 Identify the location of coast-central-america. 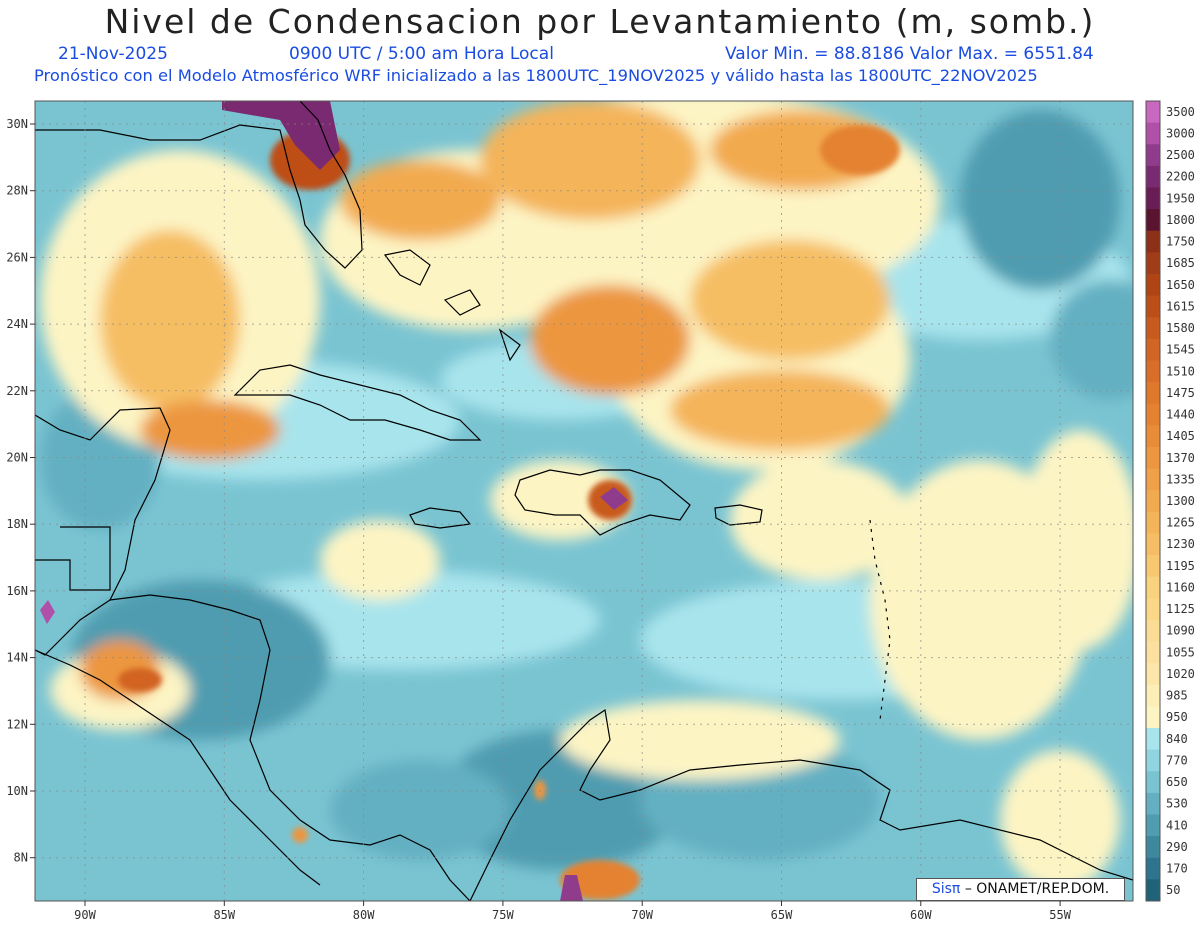
(290, 747).